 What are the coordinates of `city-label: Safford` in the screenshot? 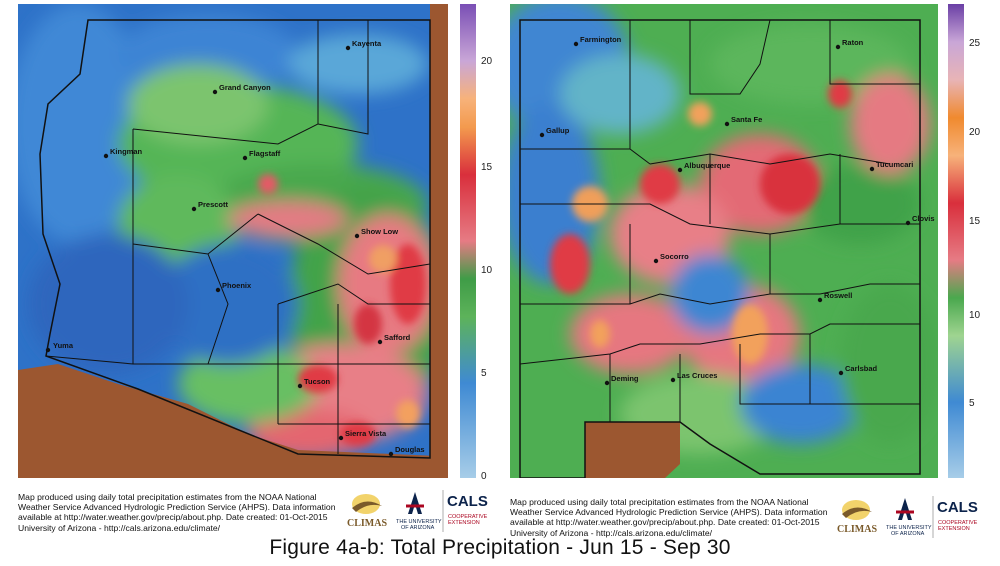 It's located at (397, 337).